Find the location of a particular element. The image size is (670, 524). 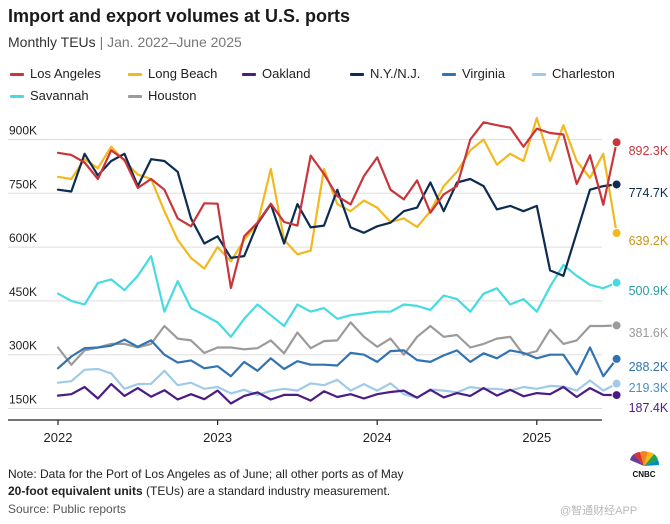

y-tick-label: 300K is located at coordinates (23, 346).